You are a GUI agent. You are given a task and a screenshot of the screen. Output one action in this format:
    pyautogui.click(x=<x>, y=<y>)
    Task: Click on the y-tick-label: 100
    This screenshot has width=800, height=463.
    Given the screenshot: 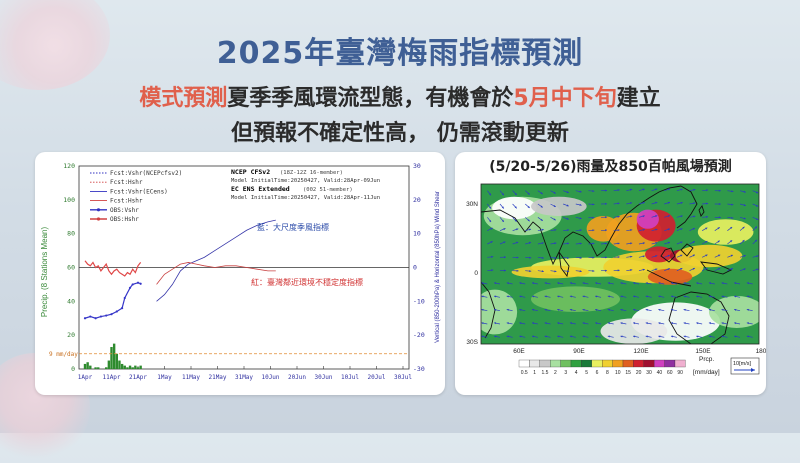 What is the action you would take?
    pyautogui.click(x=69, y=200)
    